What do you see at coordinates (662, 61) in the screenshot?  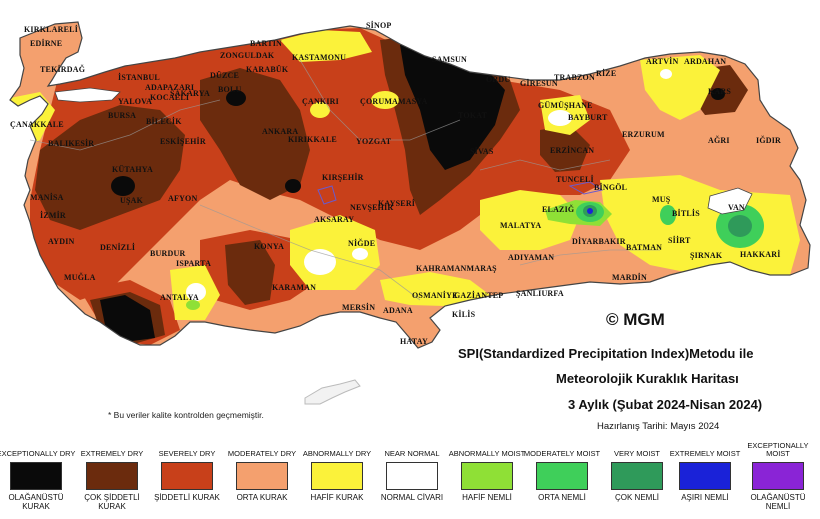 I see `city-label: ARTVİN` at bounding box center [662, 61].